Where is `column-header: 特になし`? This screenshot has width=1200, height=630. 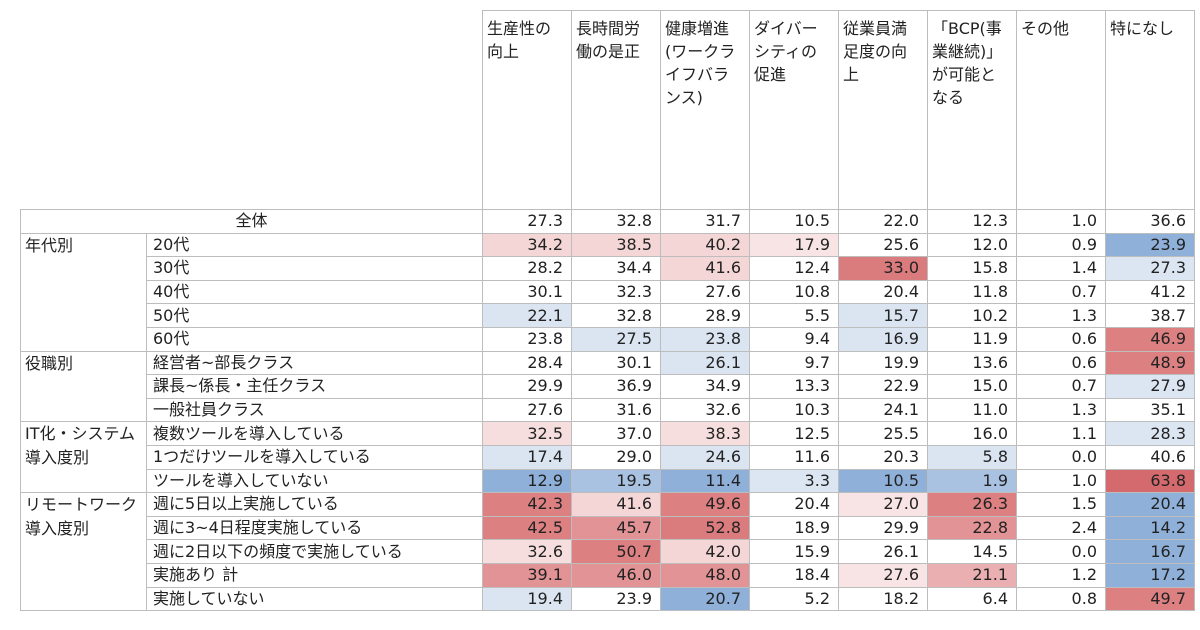 column-header: 特になし is located at coordinates (1150, 110).